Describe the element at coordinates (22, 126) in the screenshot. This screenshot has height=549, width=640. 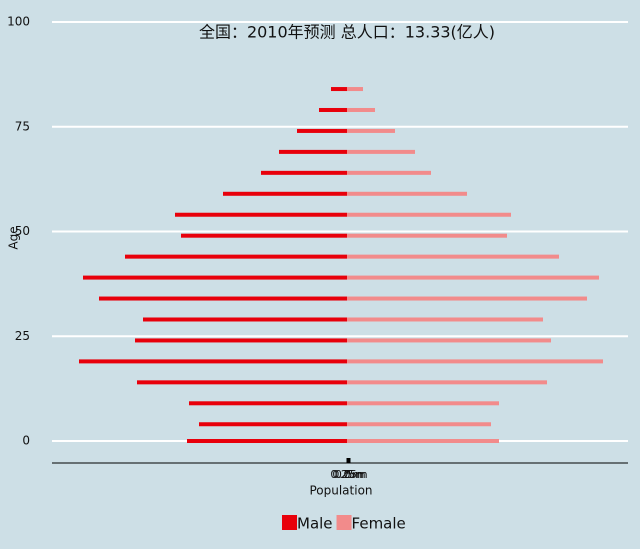
I see `y-tick-label: 75` at that location.